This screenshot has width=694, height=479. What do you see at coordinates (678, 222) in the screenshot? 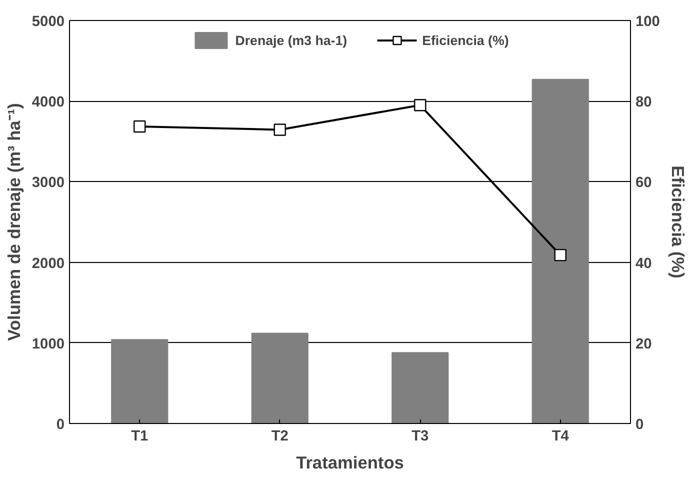
I see `y2-axis-title: Eficiencia (%)` at bounding box center [678, 222].